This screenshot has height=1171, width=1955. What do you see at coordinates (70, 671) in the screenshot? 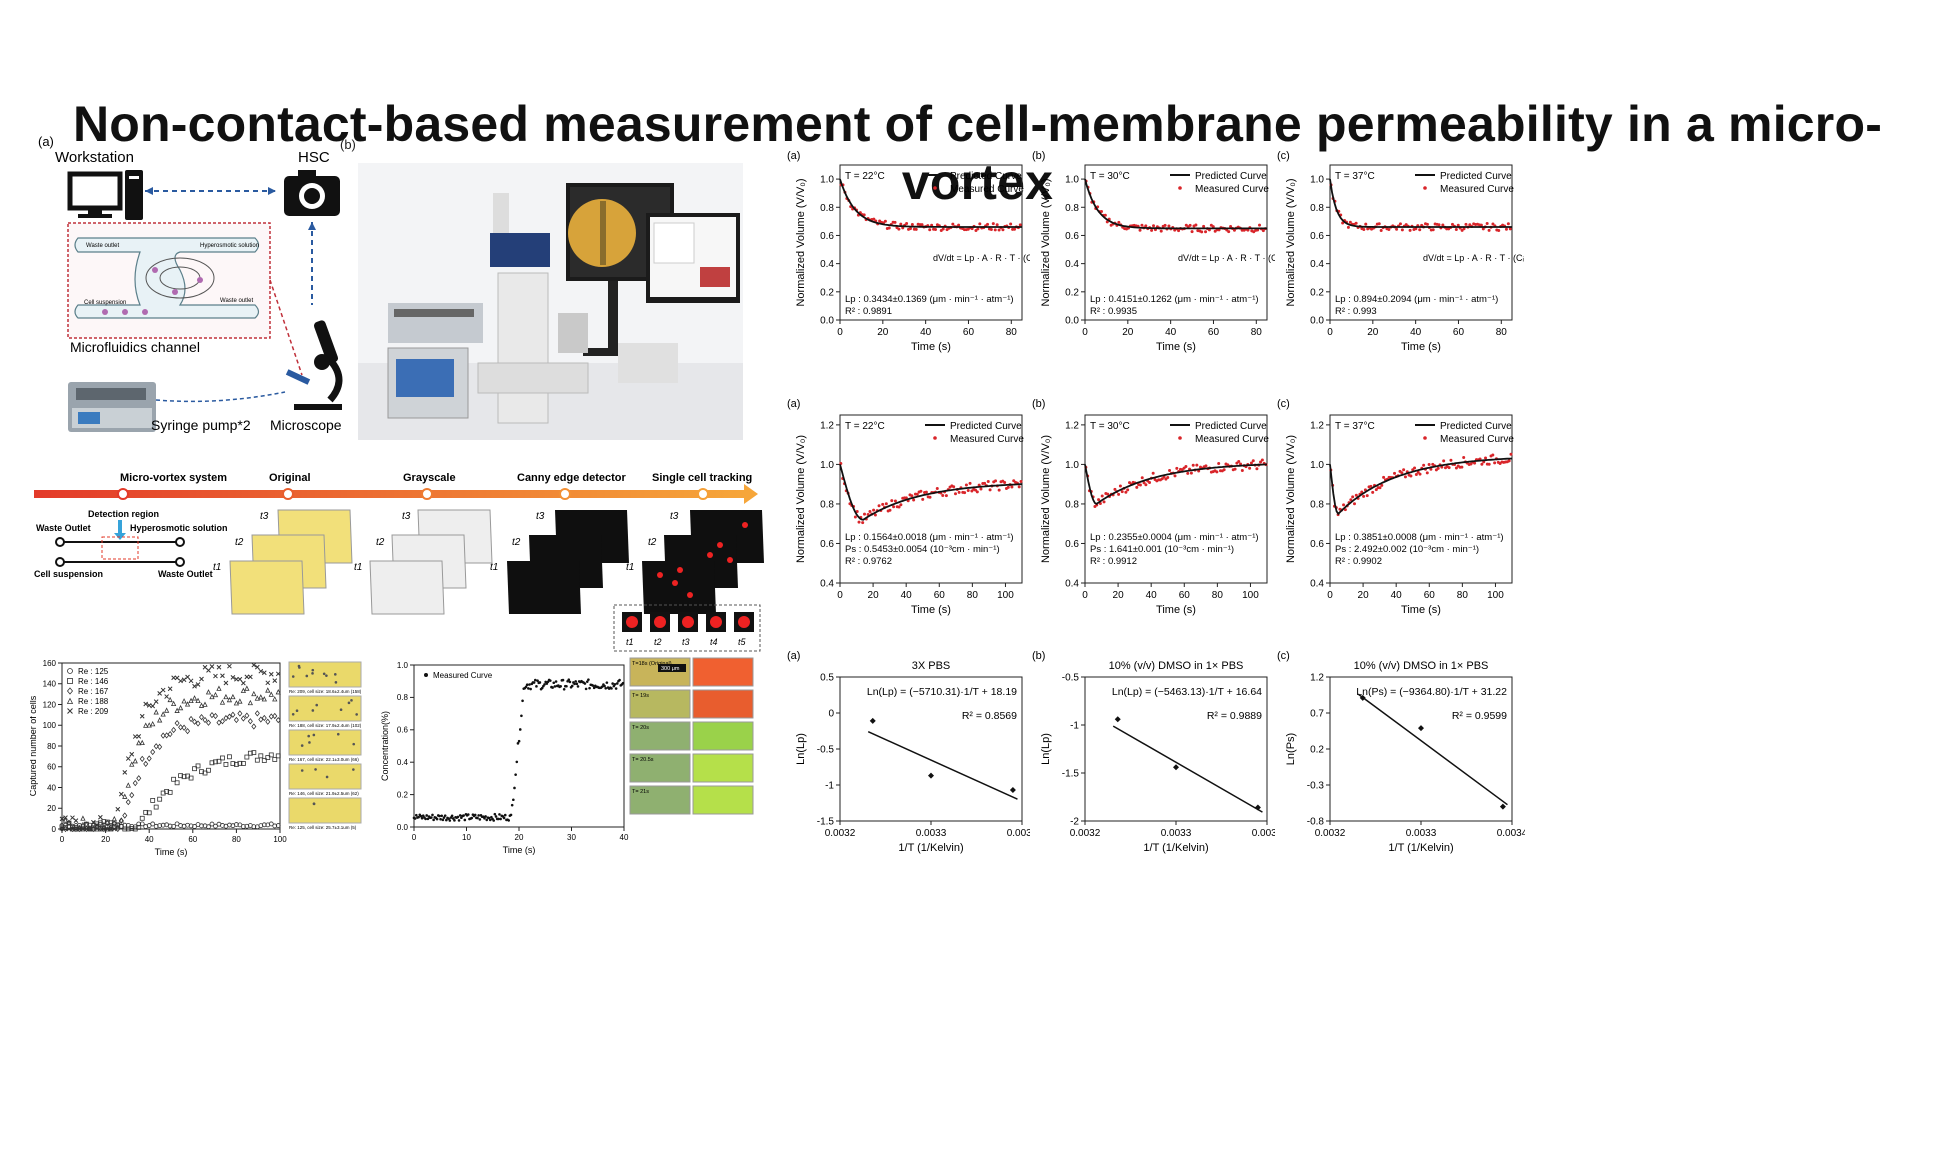
I see `legend-marker` at bounding box center [70, 671].